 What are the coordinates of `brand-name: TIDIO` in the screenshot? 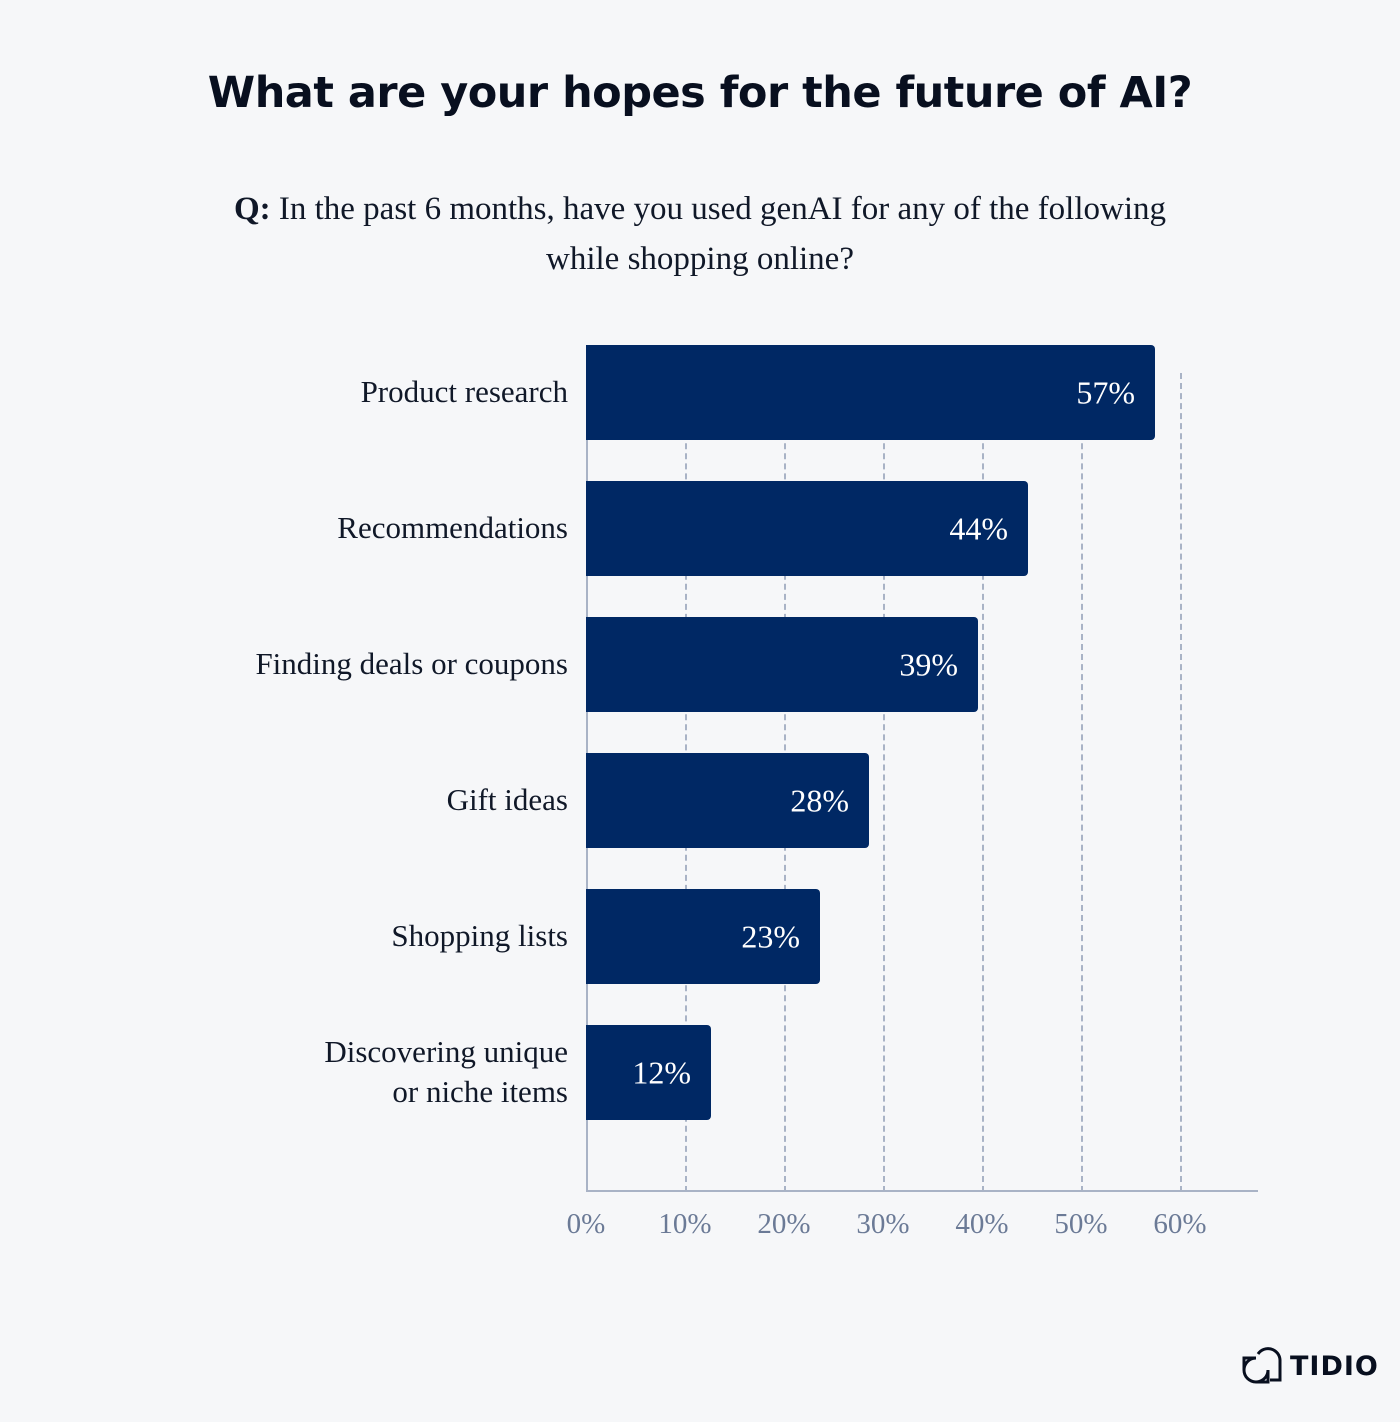 It's located at (1334, 1366).